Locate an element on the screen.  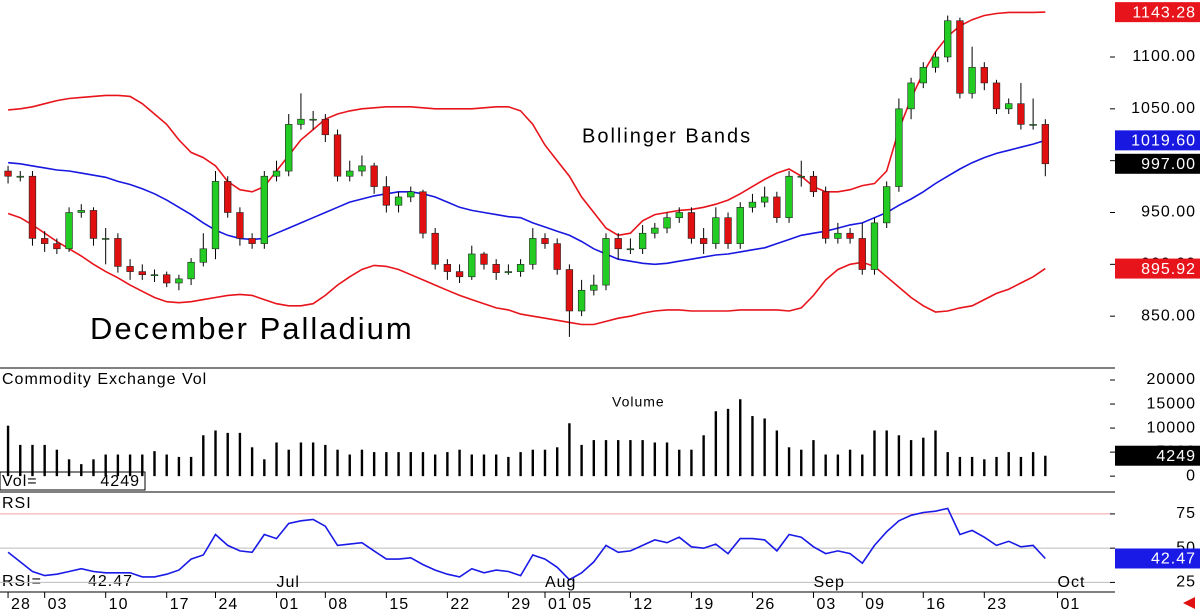
y-tick-label: 25 is located at coordinates (1186, 582).